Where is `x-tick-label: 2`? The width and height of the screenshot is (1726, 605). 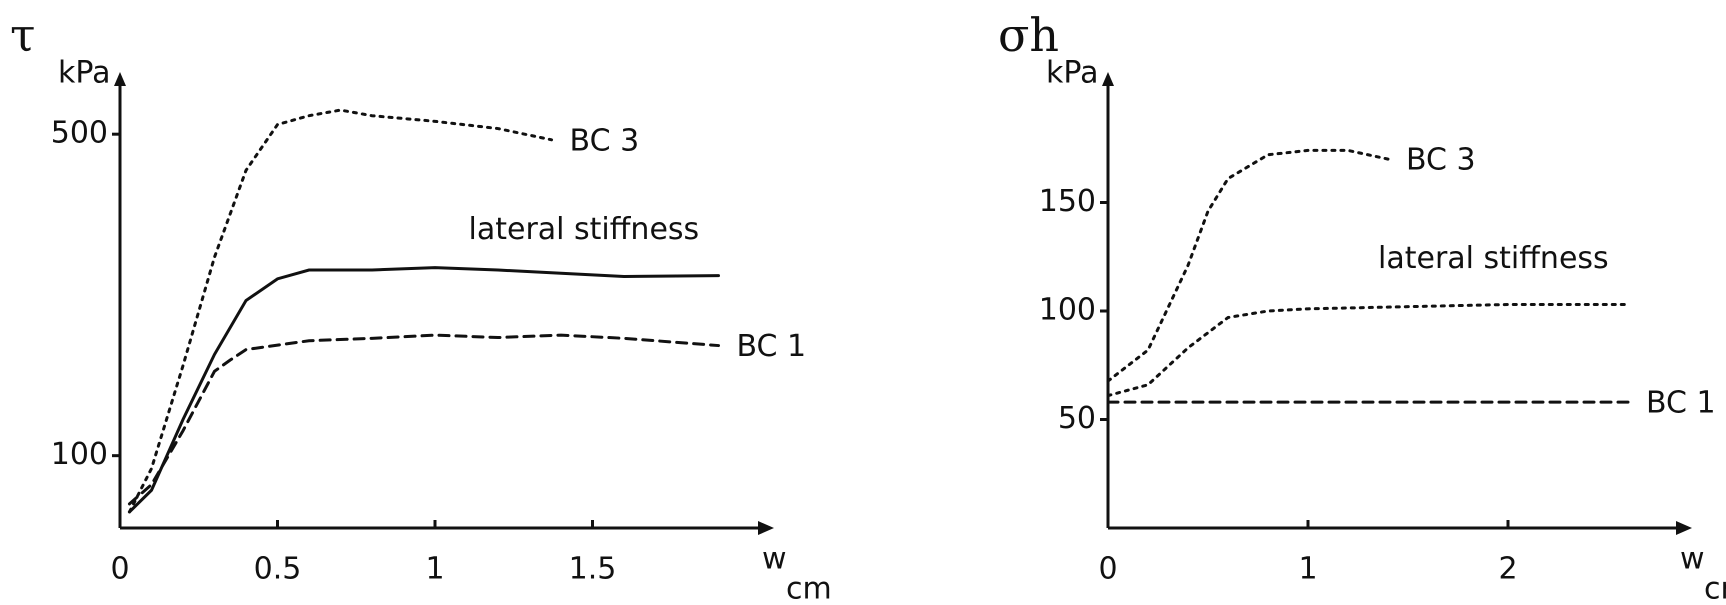 x-tick-label: 2 is located at coordinates (1507, 569).